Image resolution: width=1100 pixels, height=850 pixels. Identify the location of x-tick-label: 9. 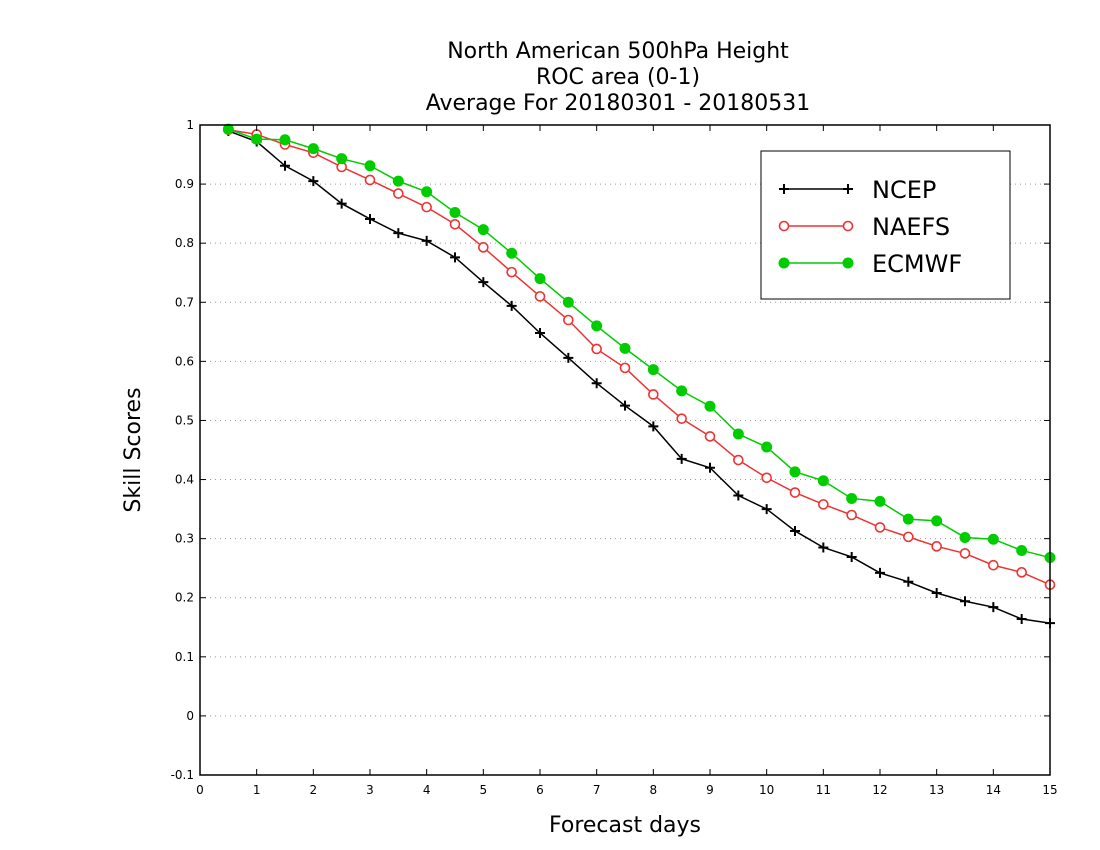
(710, 790).